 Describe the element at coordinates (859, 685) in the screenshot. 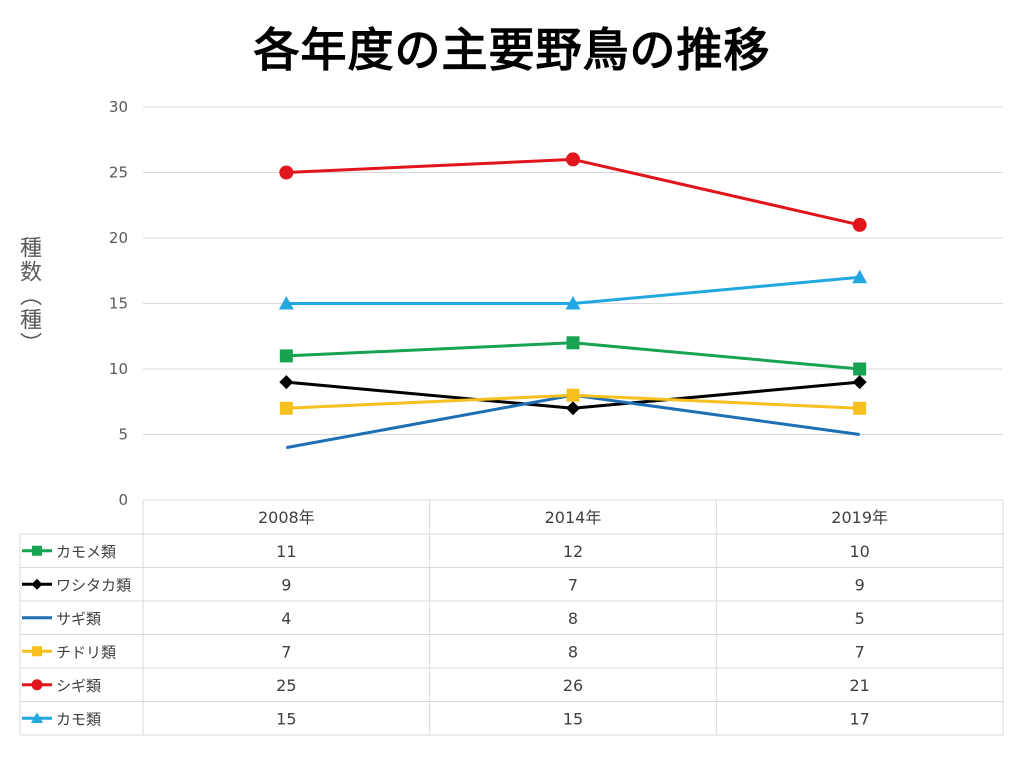

I see `table-cell: 21` at that location.